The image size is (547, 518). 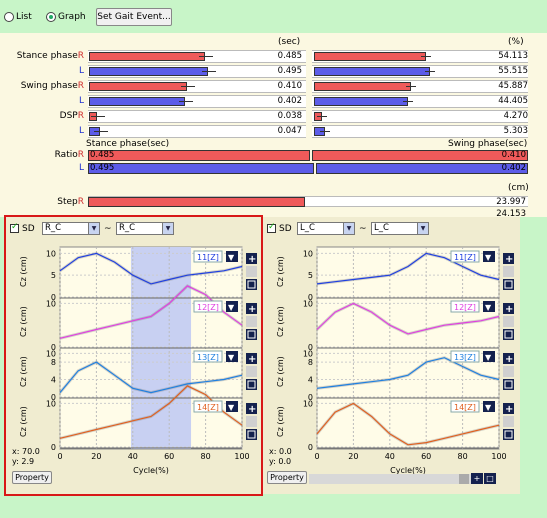 What do you see at coordinates (420, 131) in the screenshot?
I see `pct-track` at bounding box center [420, 131].